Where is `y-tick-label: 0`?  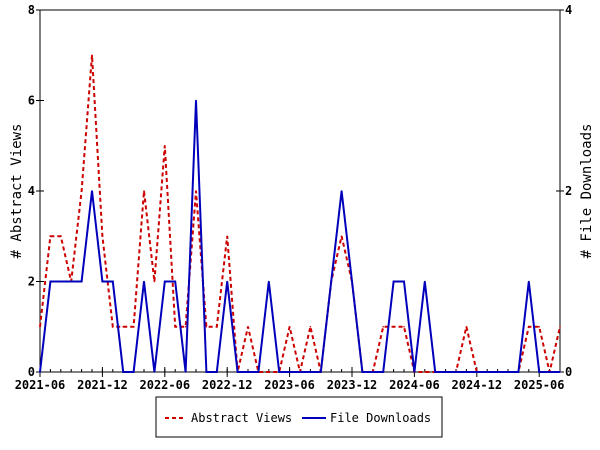
y-tick-label: 0 is located at coordinates (31, 372).